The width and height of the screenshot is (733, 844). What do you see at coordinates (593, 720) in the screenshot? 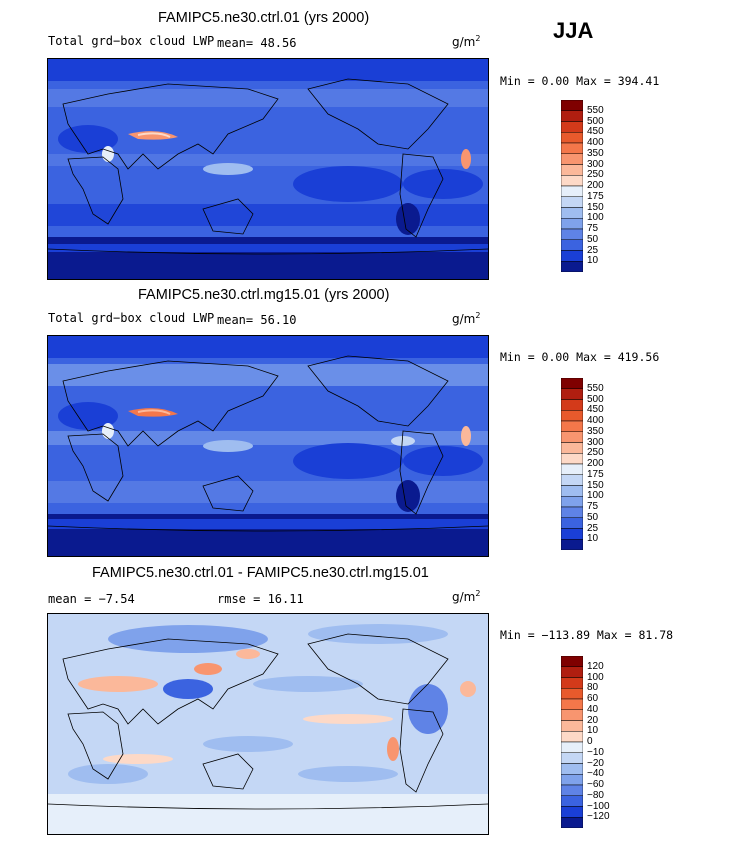
I see `colorbar-tick-label: 20` at bounding box center [593, 720].